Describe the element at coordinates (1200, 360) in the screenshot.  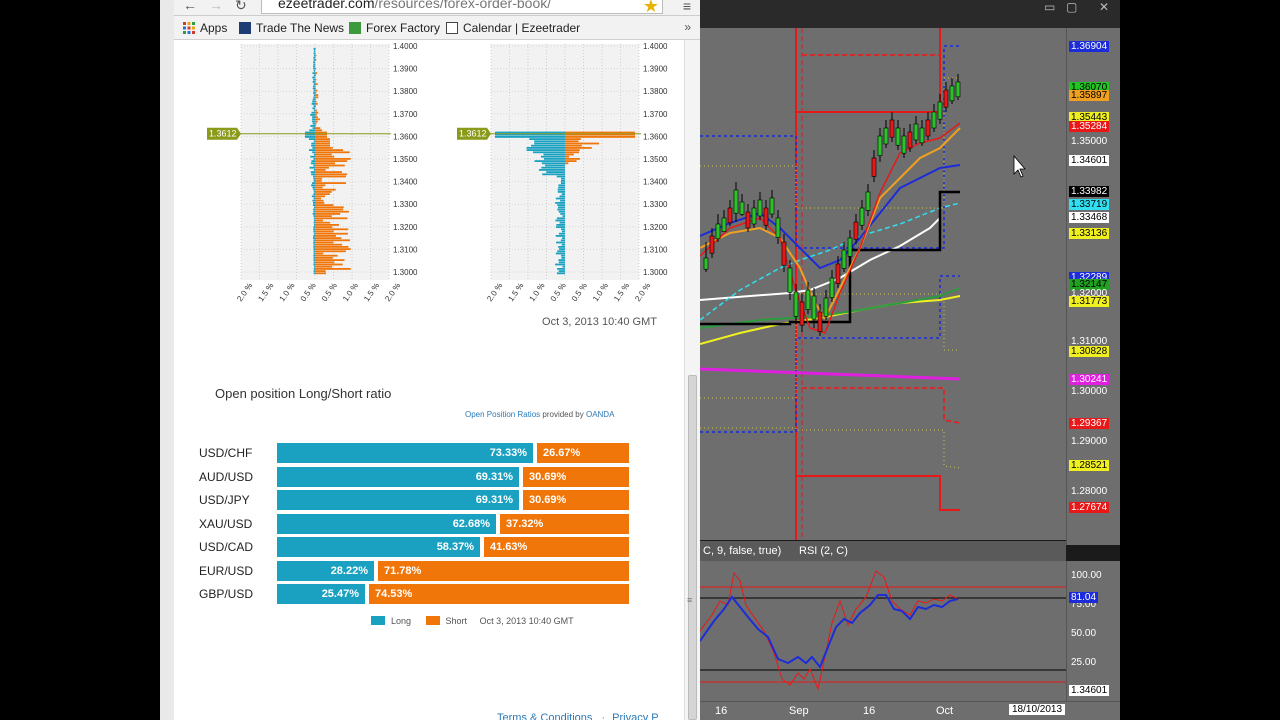
I see `desktop-background` at that location.